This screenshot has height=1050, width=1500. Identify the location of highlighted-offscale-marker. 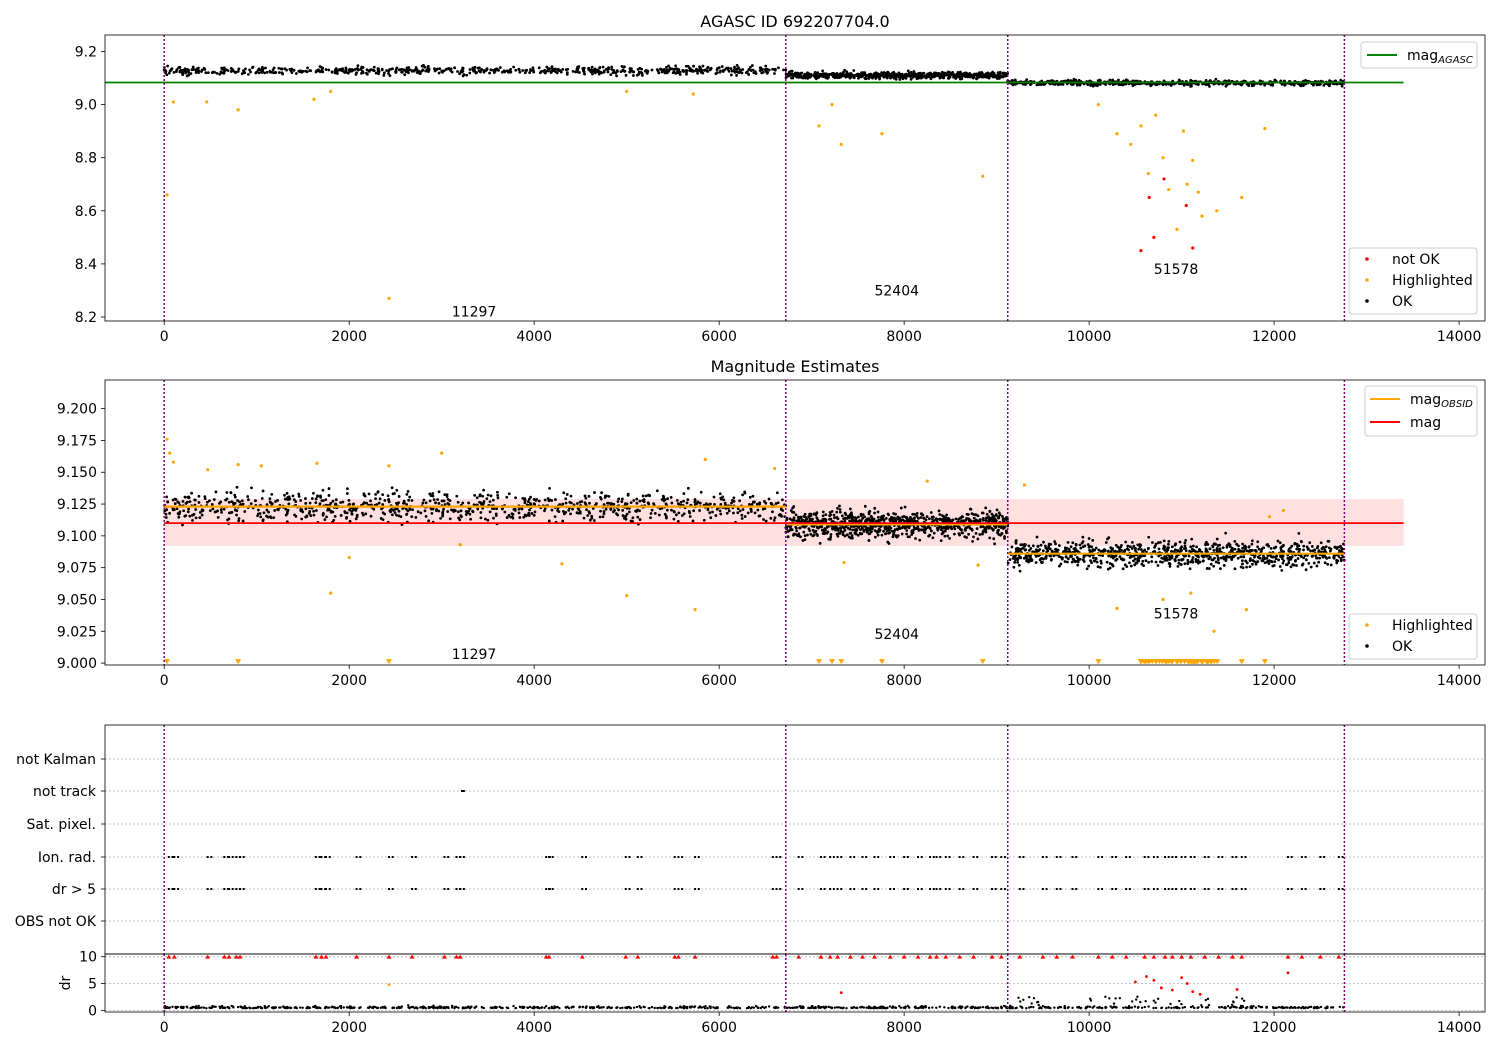
(831, 662).